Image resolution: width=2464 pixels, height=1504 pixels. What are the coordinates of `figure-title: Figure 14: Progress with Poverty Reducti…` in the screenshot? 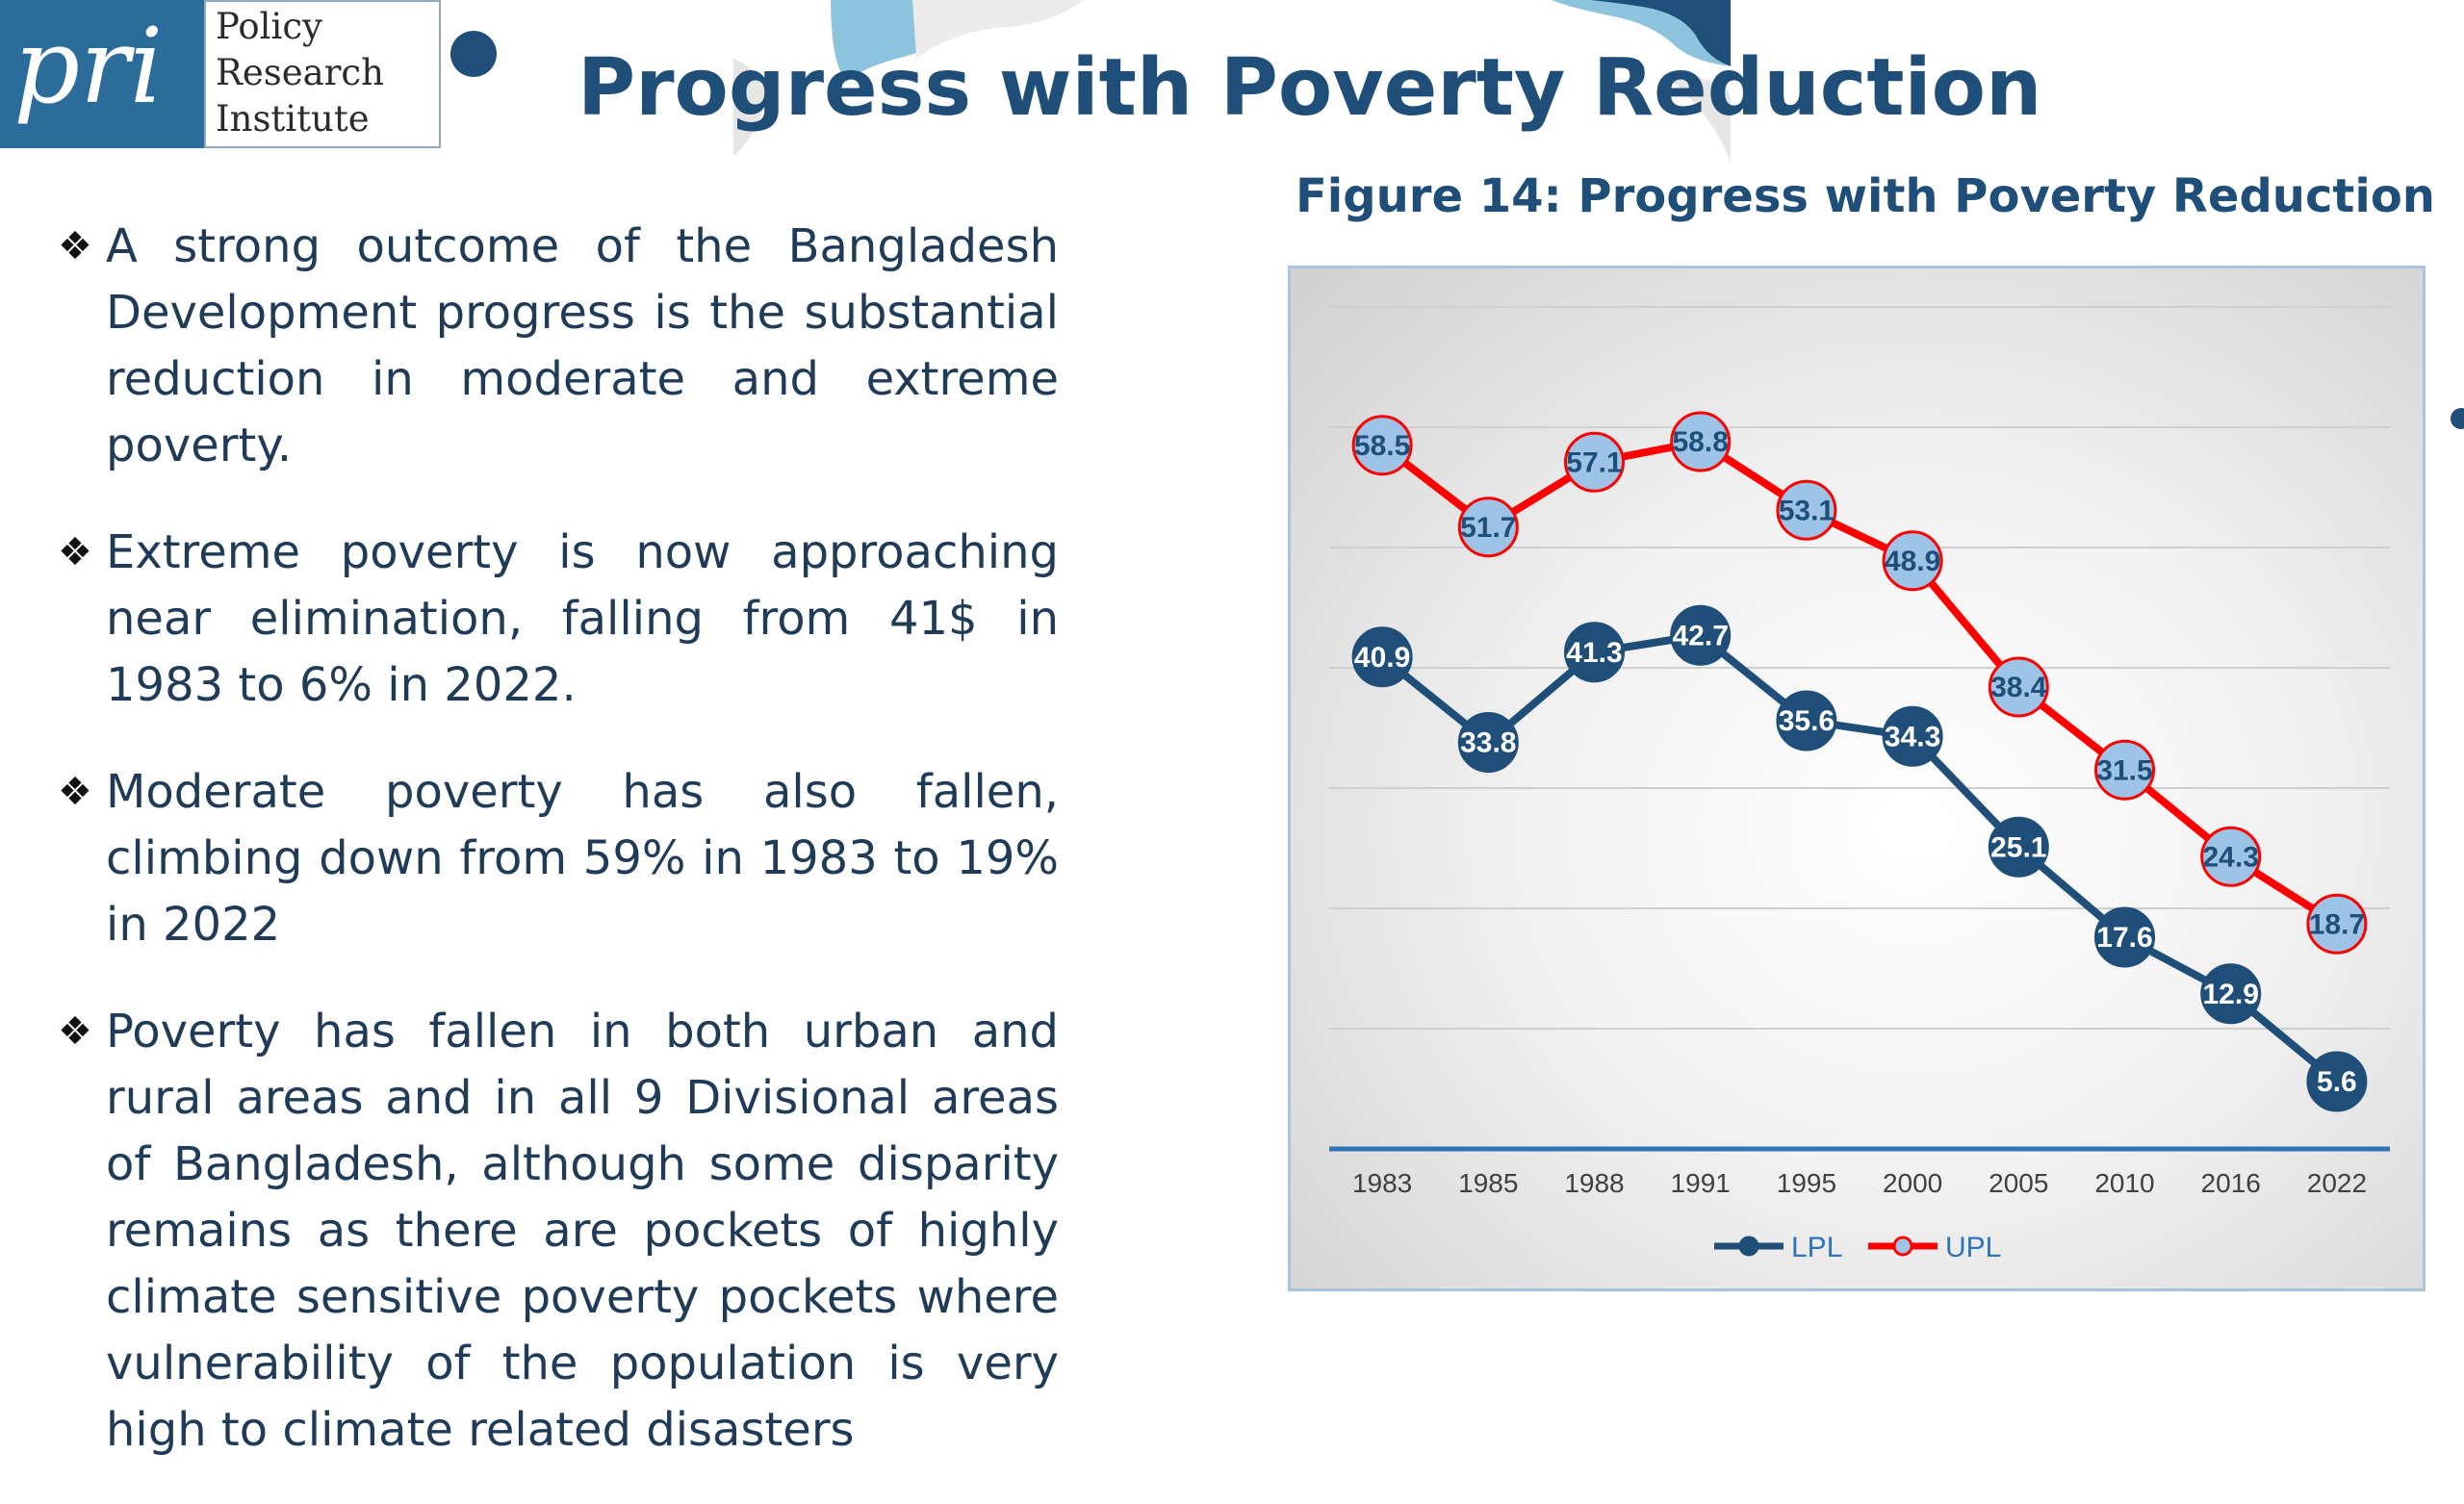 It's located at (1865, 196).